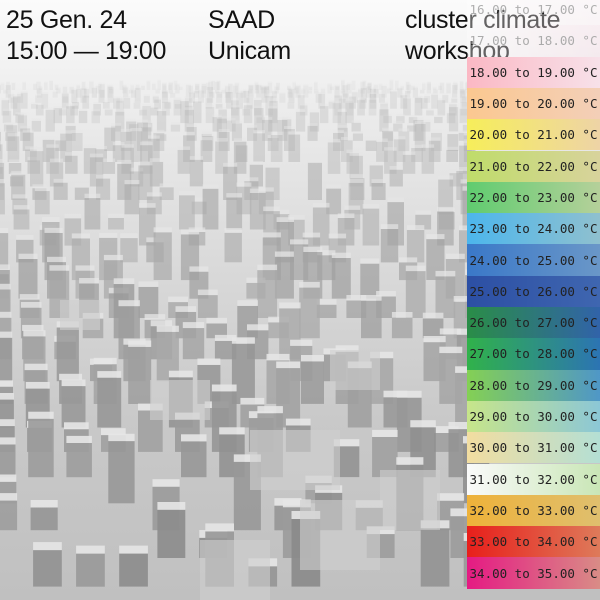 The image size is (600, 600). What do you see at coordinates (80, 315) in the screenshot?
I see `city-slab` at bounding box center [80, 315].